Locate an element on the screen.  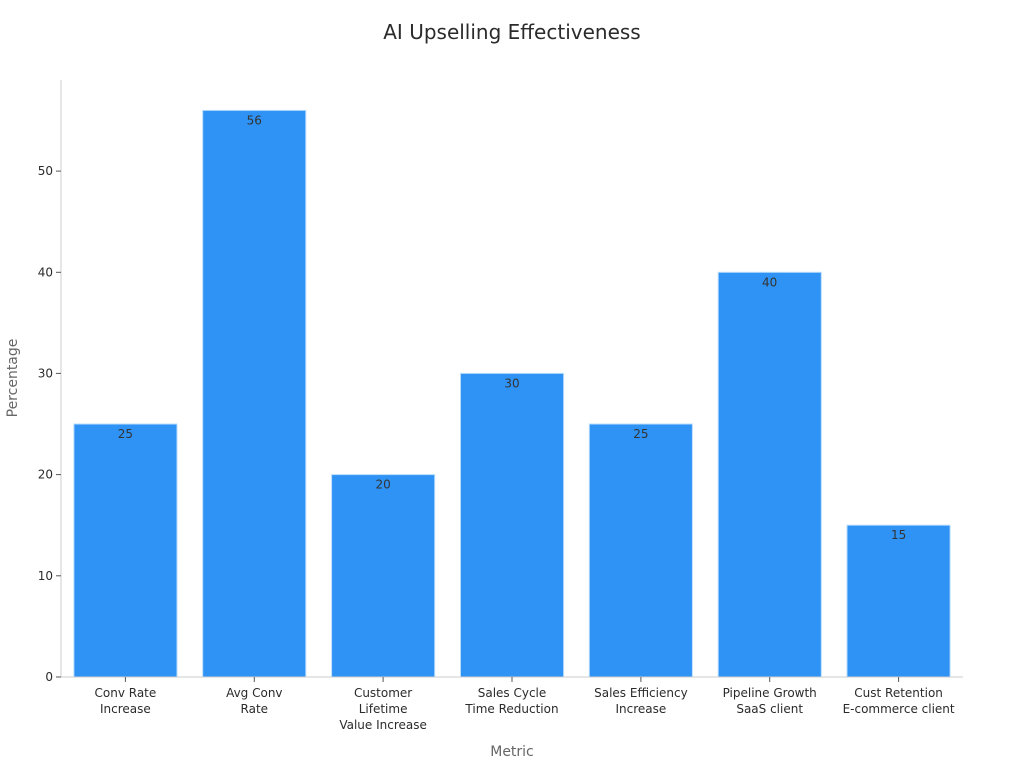
x-tick-label-line: SaaS client is located at coordinates (769, 709).